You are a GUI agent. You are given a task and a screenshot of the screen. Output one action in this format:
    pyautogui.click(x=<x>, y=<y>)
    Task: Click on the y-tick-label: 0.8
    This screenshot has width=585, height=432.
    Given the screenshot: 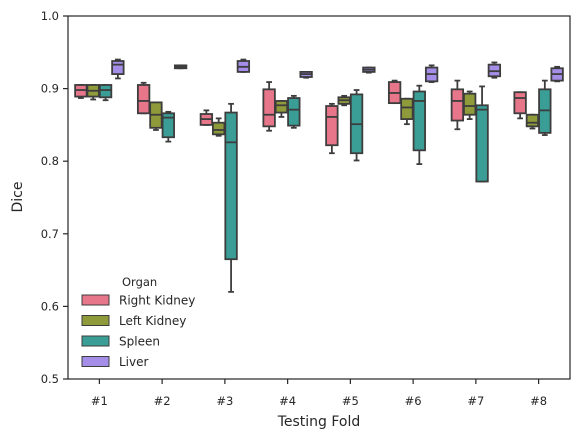 What is the action you would take?
    pyautogui.click(x=50, y=161)
    